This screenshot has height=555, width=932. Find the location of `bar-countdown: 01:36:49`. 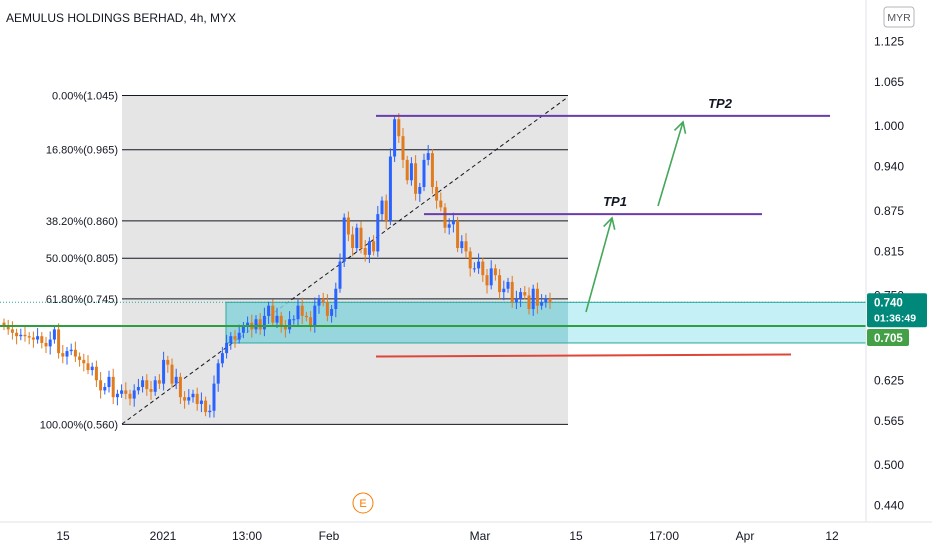

bar-countdown: 01:36:49 is located at coordinates (895, 318).